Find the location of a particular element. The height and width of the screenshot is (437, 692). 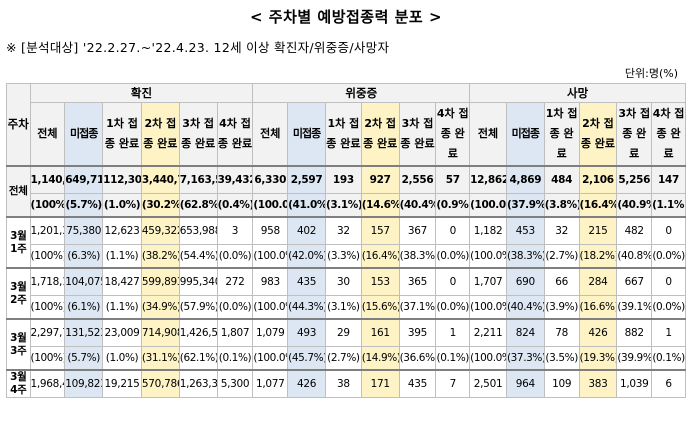

table-cell-percent: (19.3%) is located at coordinates (598, 358).